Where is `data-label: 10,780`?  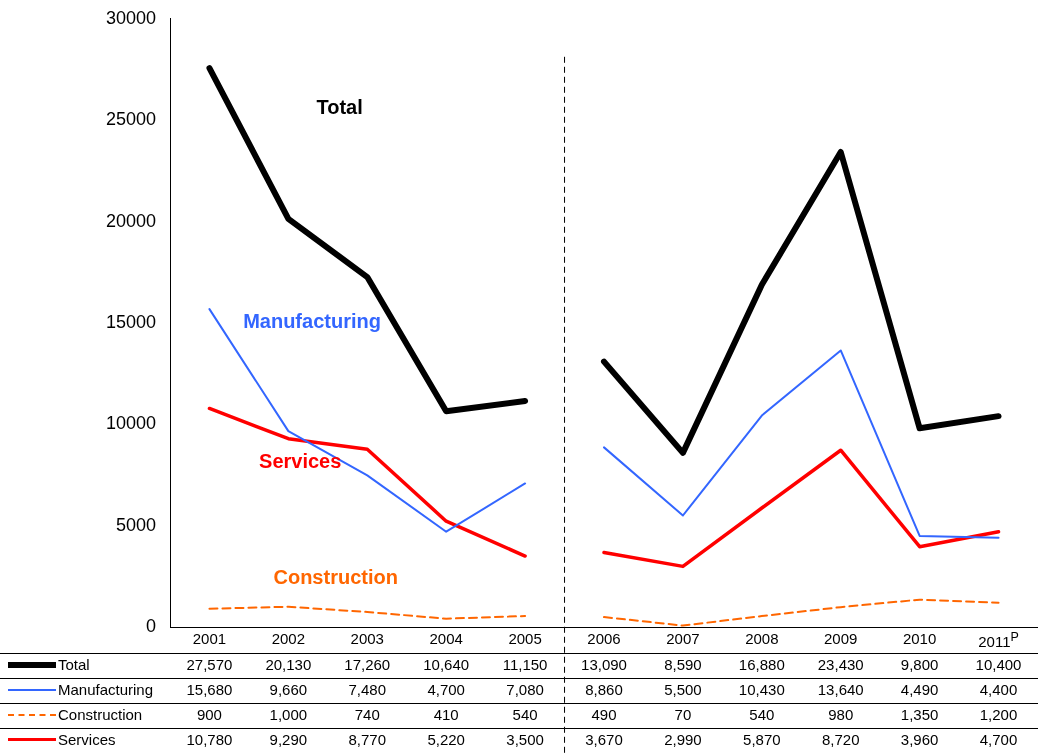 data-label: 10,780 is located at coordinates (209, 739).